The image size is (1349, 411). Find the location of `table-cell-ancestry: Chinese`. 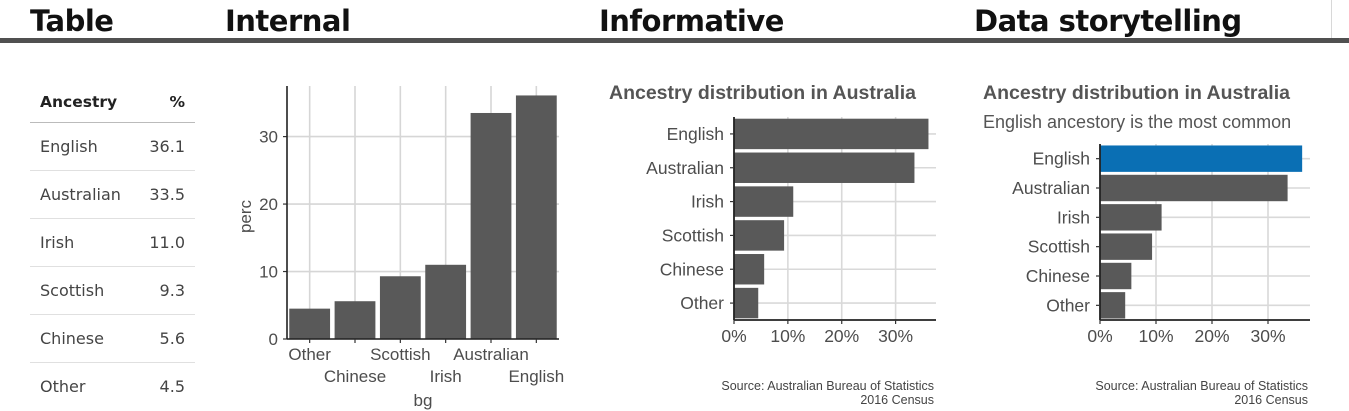

table-cell-ancestry: Chinese is located at coordinates (83, 338).